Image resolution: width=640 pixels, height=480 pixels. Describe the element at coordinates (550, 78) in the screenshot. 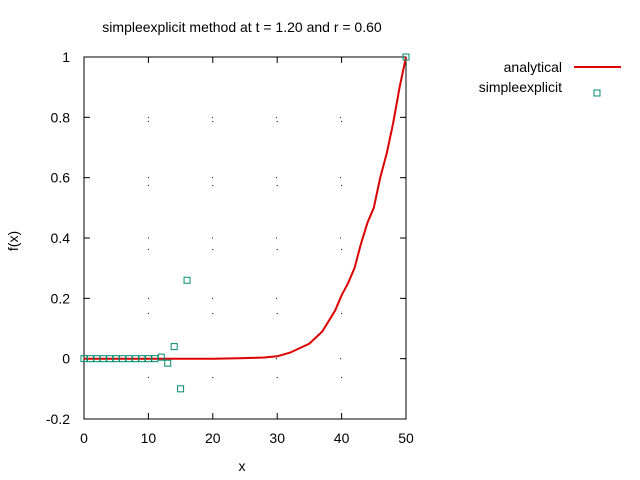

I see `legend: analytical simpleexplicit` at that location.